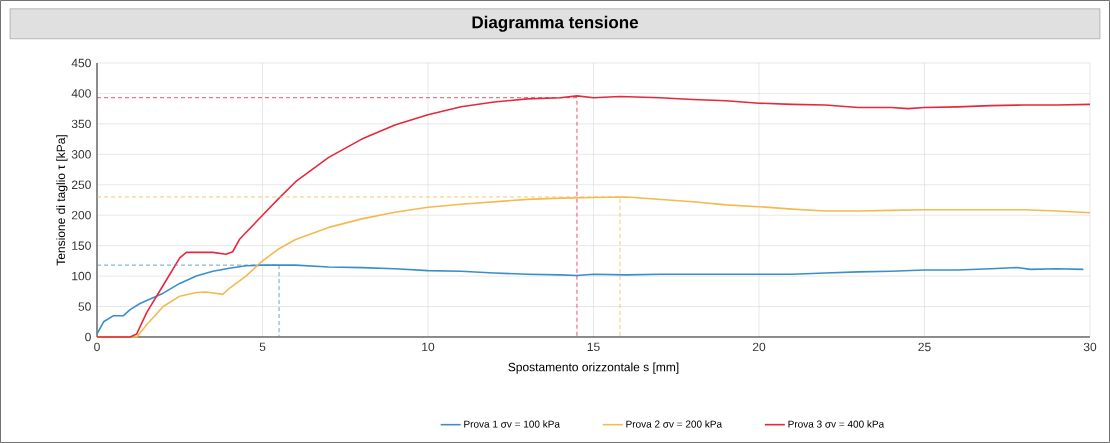  Describe the element at coordinates (593, 368) in the screenshot. I see `x-axis-title: Spostamento orizzontale s [mm]` at that location.